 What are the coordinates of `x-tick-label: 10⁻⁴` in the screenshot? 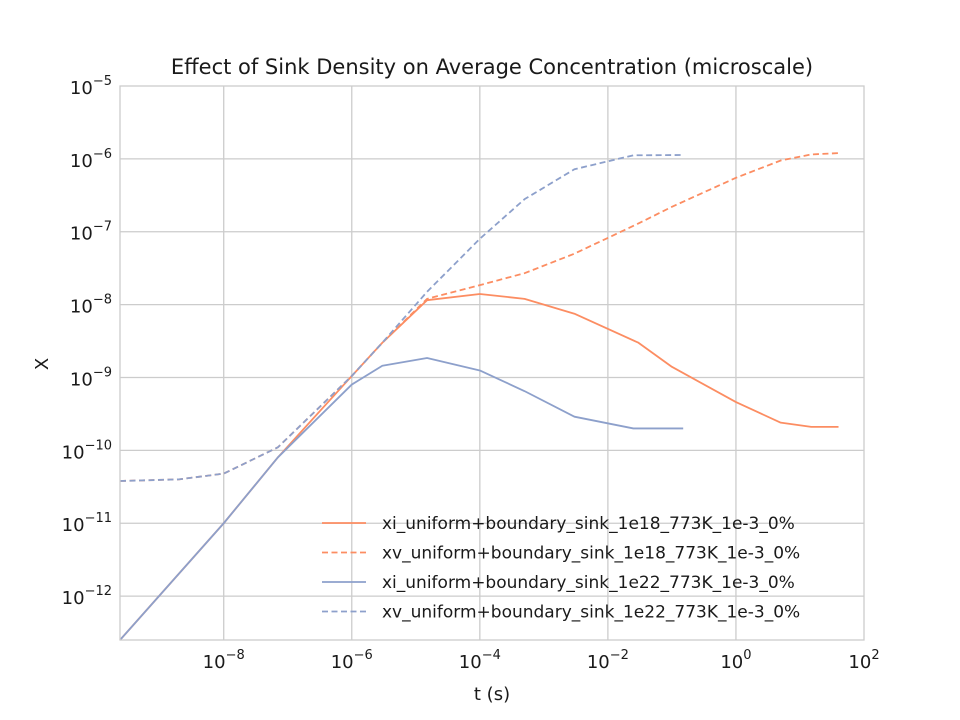 It's located at (480, 660).